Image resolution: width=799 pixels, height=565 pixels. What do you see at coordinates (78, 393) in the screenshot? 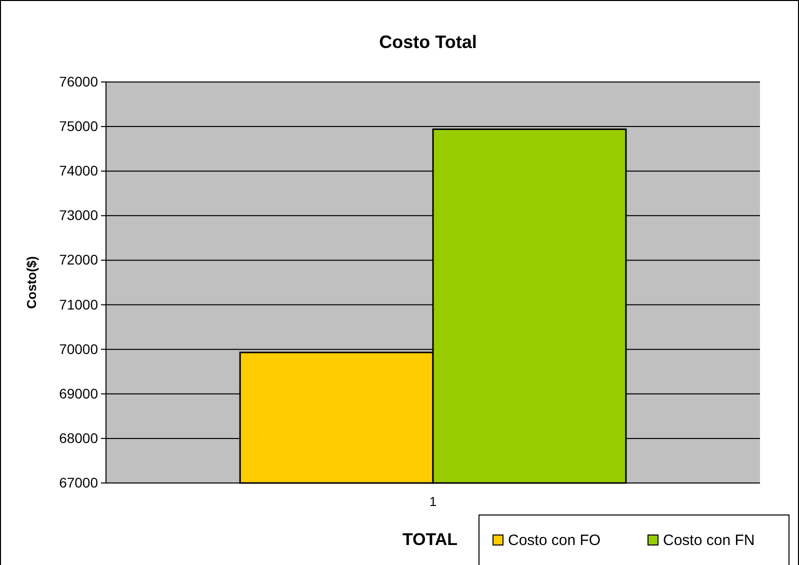
I see `y-tick-label: 69000` at bounding box center [78, 393].